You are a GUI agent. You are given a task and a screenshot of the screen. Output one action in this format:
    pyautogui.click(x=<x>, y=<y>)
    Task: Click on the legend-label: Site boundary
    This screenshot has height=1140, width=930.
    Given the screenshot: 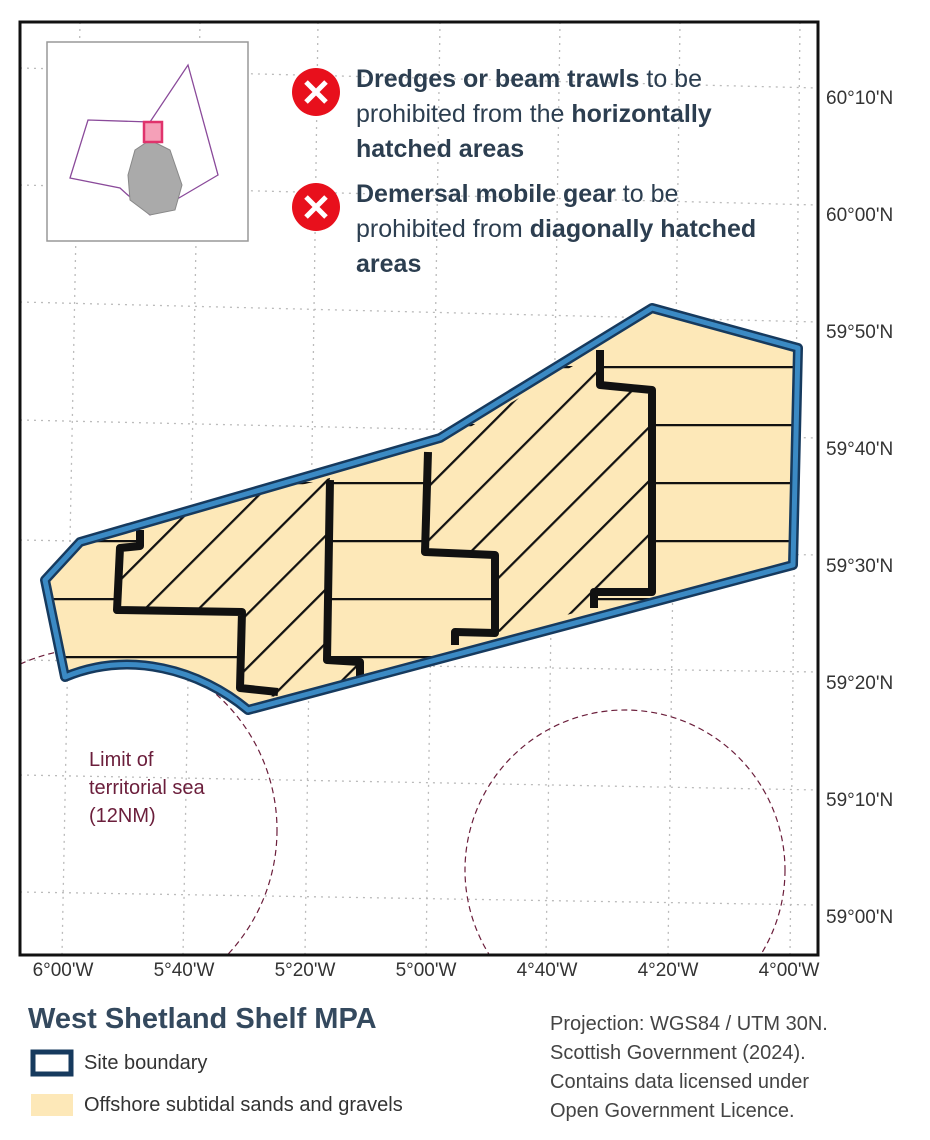 What is the action you would take?
    pyautogui.click(x=146, y=1063)
    